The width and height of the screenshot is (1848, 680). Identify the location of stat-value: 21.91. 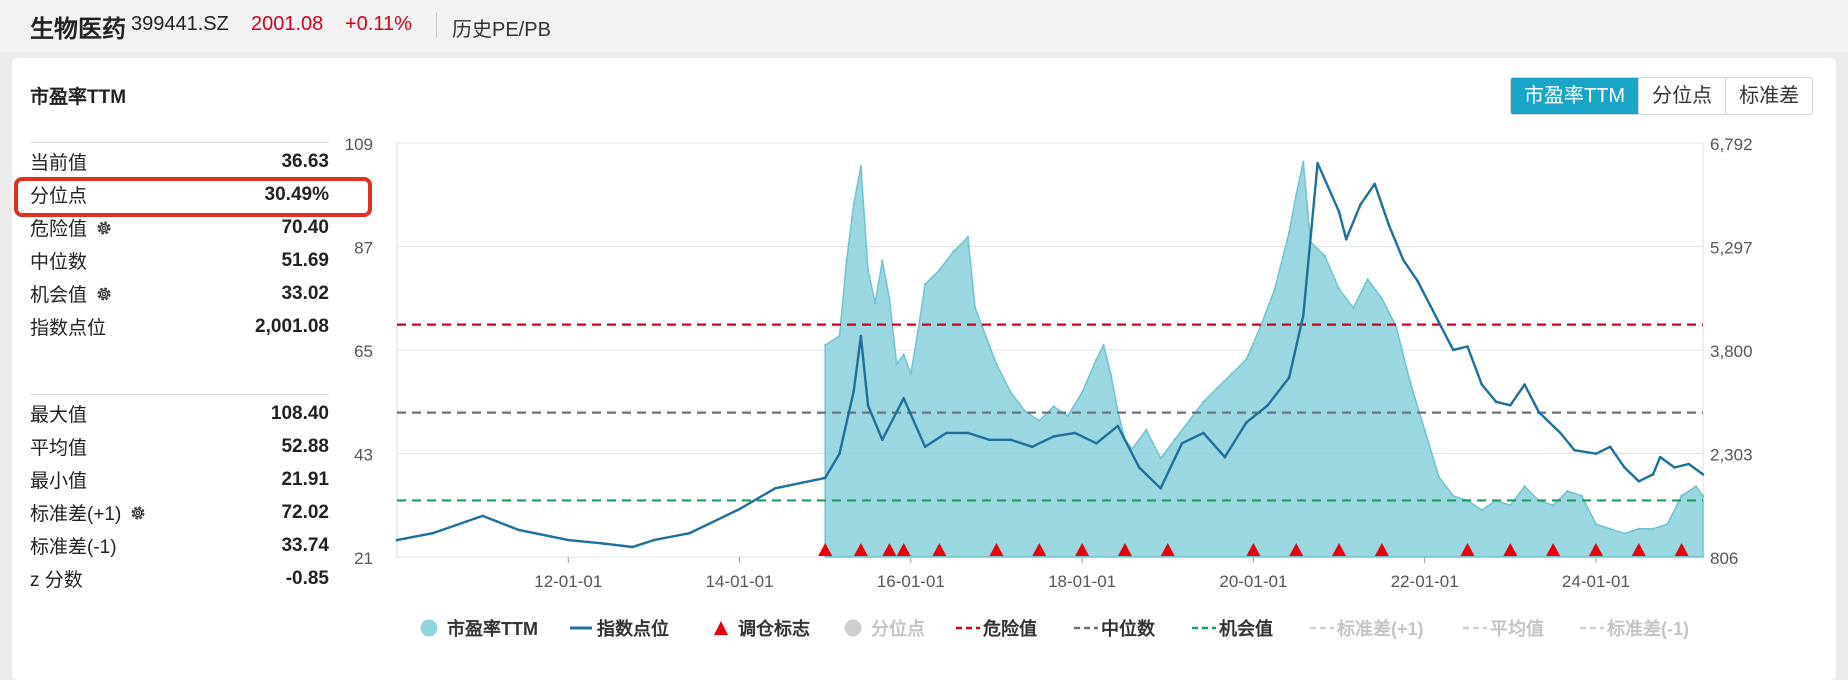
(305, 479).